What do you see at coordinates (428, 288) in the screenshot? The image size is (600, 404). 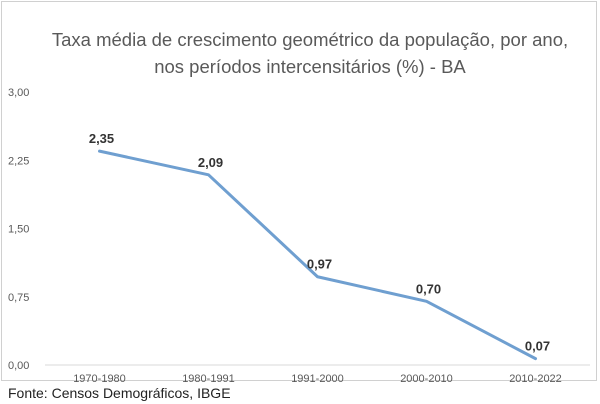 I see `data-label: 0,70` at bounding box center [428, 288].